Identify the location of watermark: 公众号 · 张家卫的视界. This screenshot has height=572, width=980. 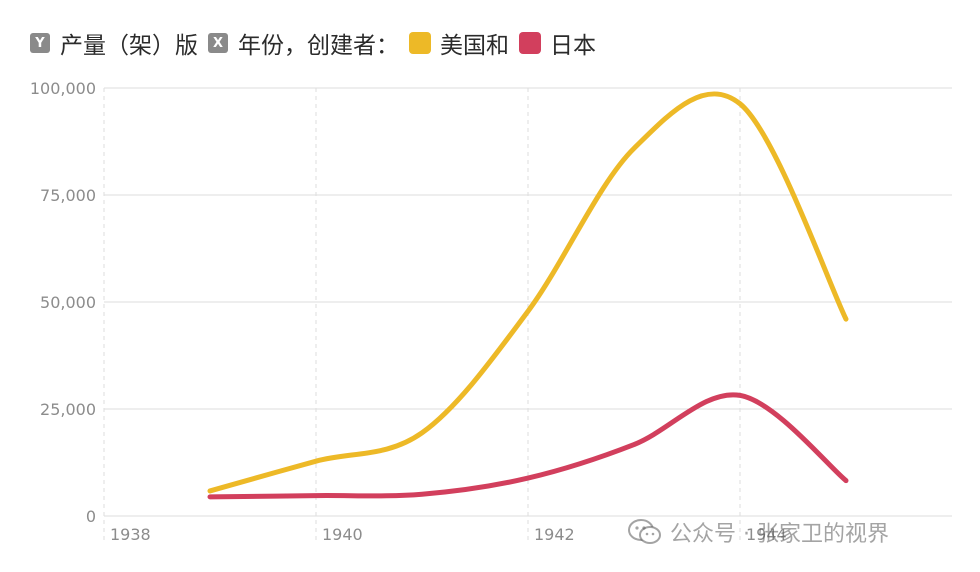
(758, 532).